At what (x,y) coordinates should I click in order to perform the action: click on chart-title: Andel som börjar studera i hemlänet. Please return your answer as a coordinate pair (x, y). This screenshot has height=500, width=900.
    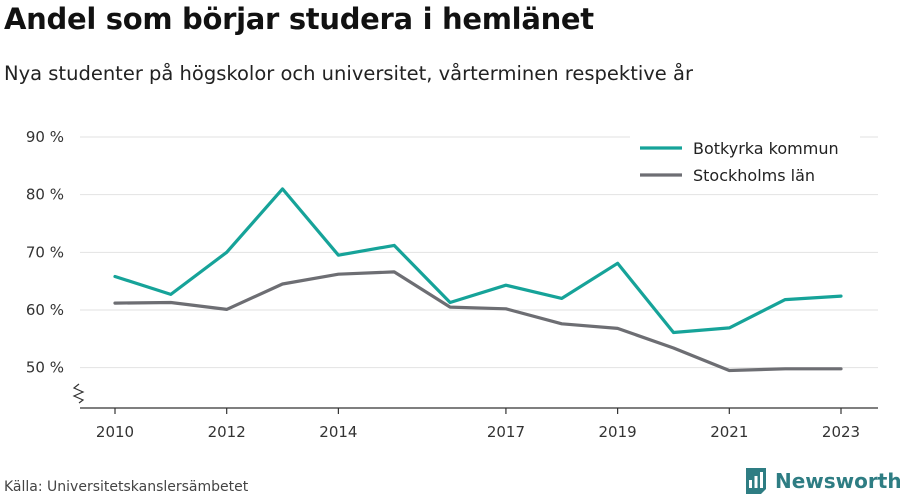
    Looking at the image, I should click on (299, 19).